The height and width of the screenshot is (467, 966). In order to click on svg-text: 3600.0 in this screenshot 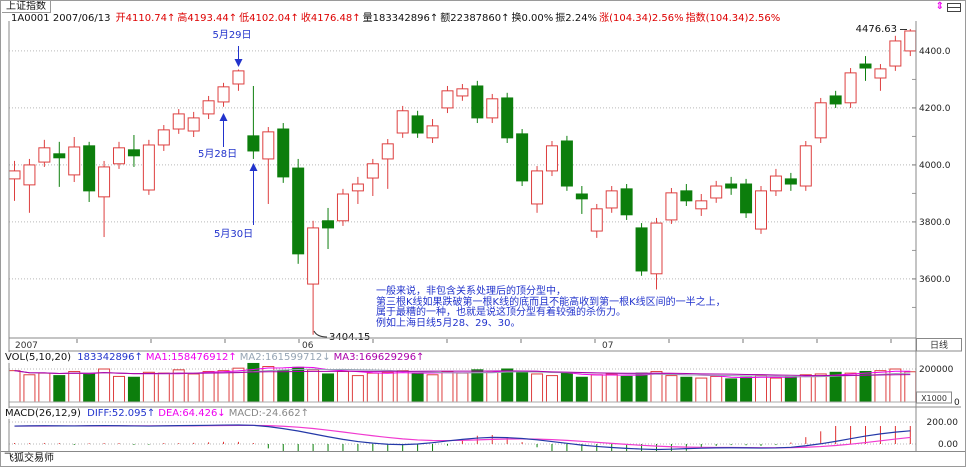, I will do `click(935, 280)`.